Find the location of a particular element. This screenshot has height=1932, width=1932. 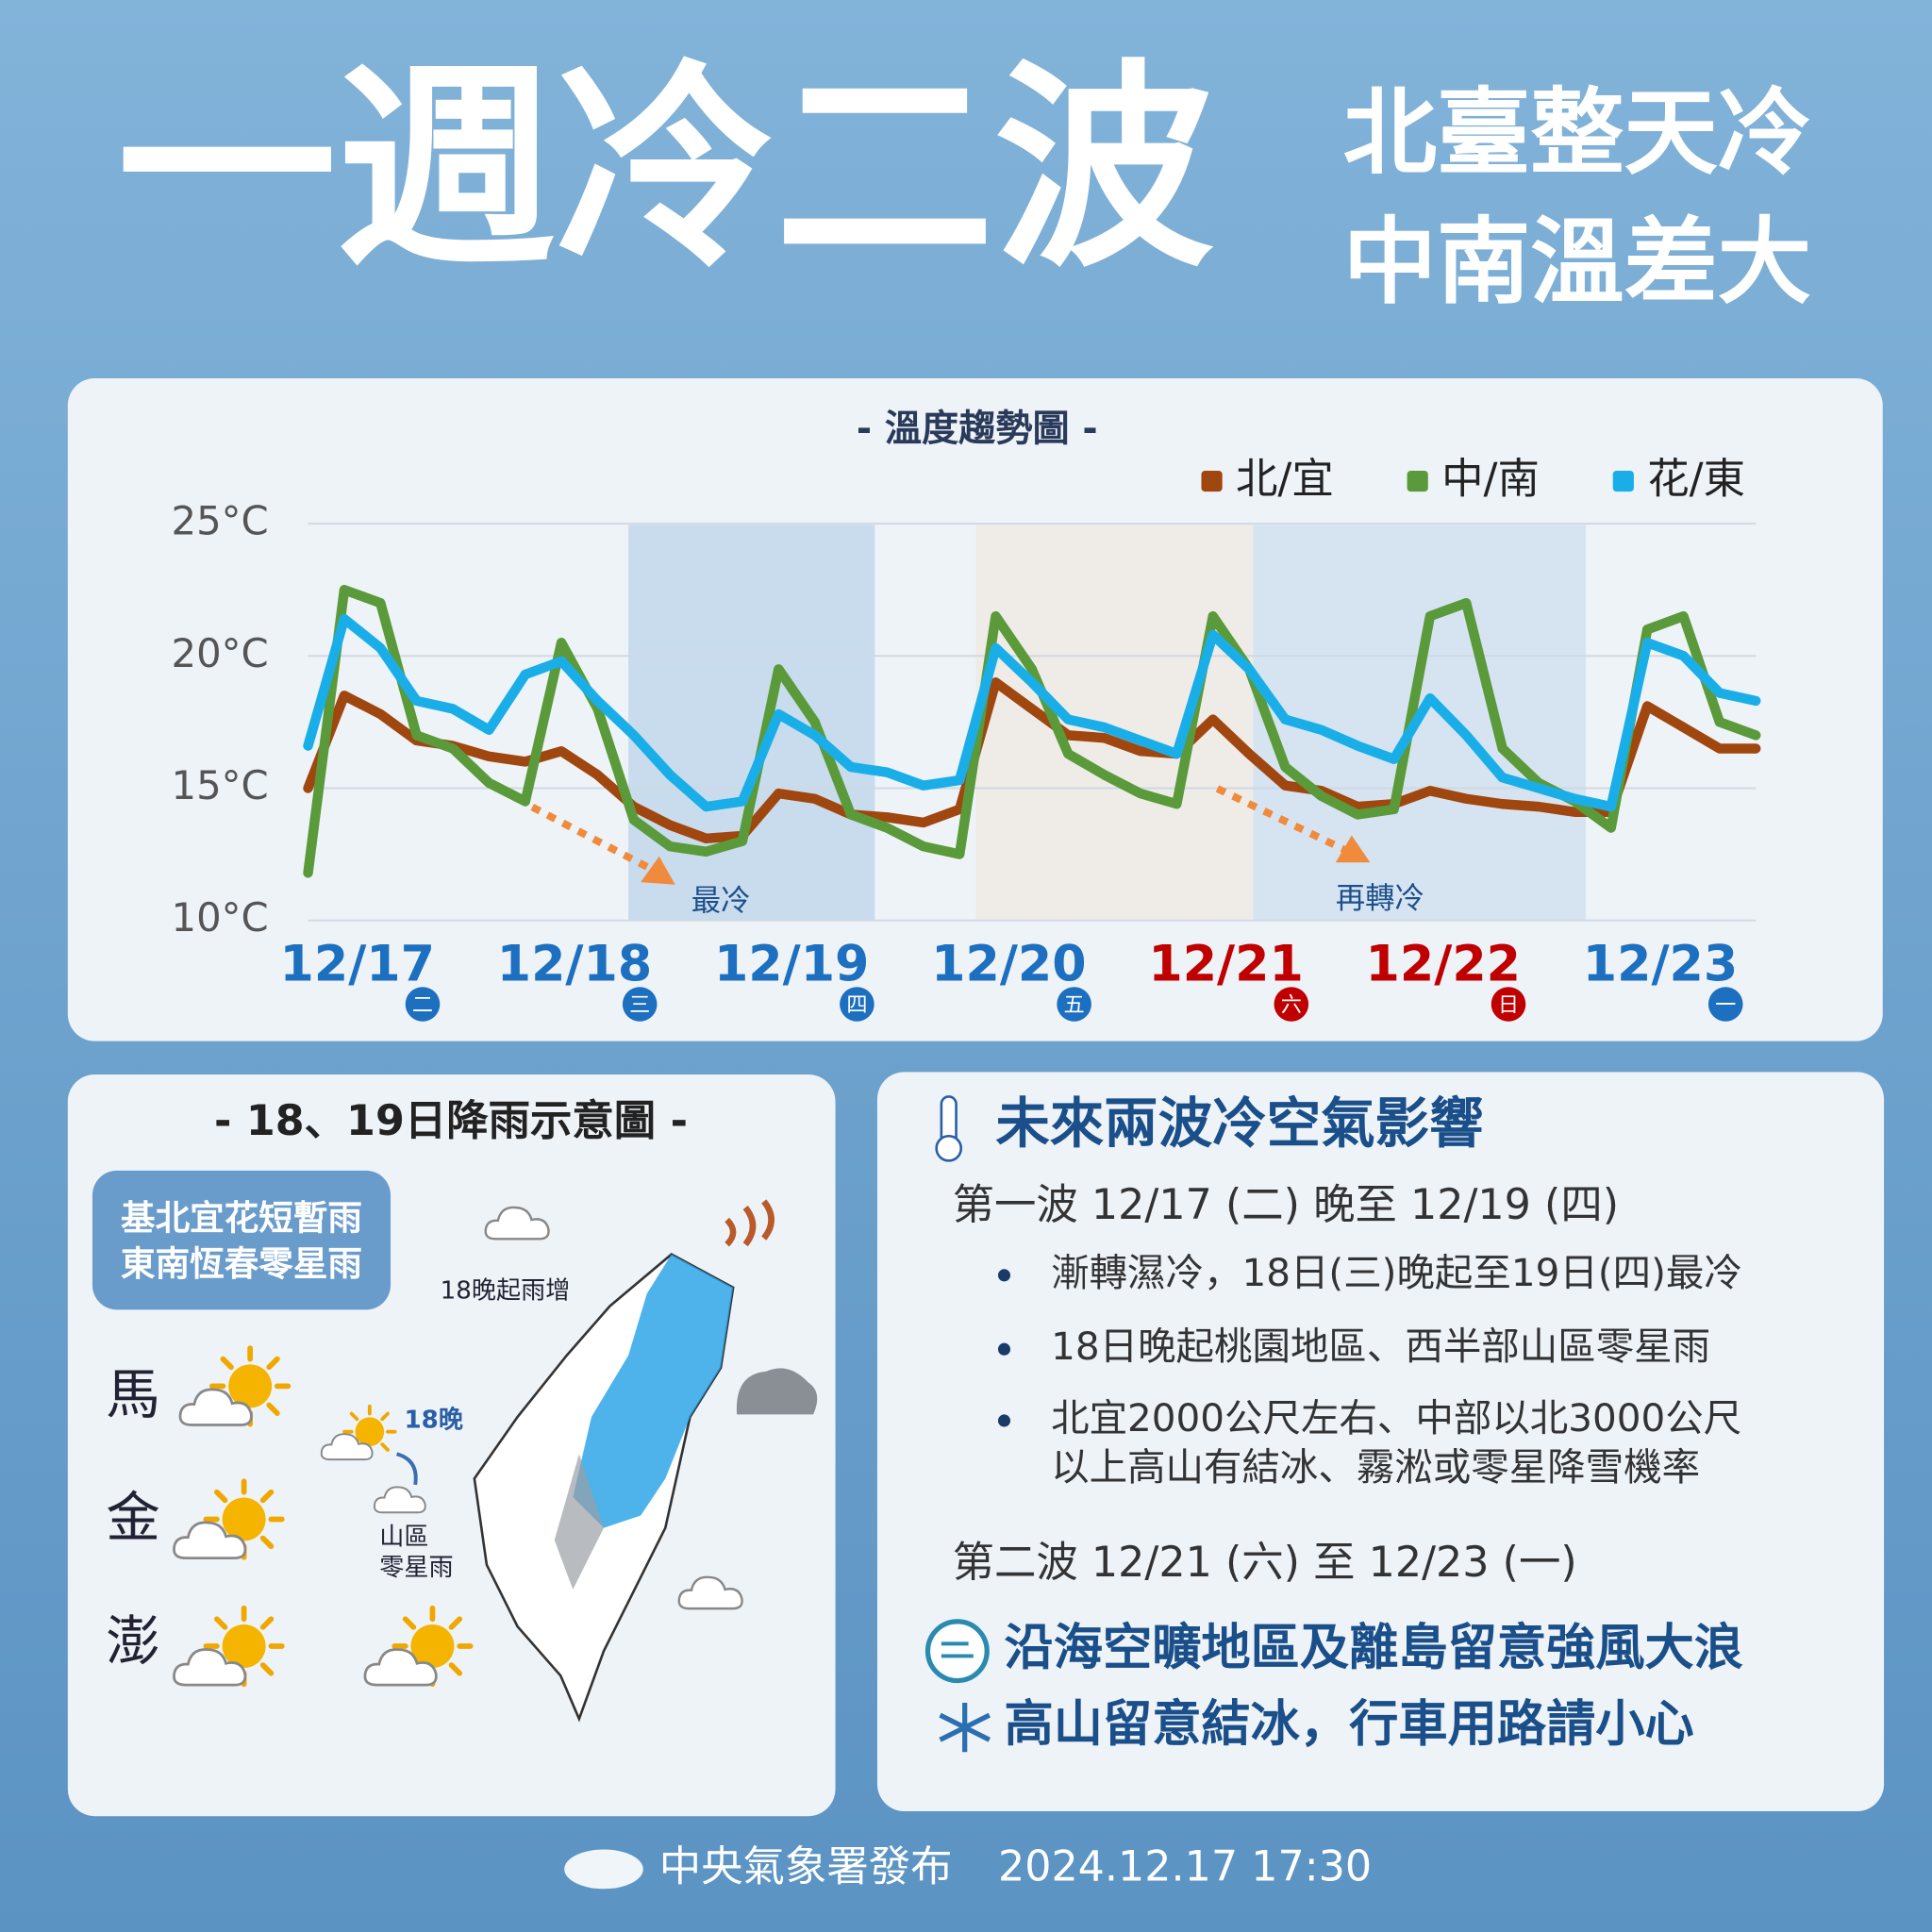

x-tick-label: 12/21 is located at coordinates (1226, 964).